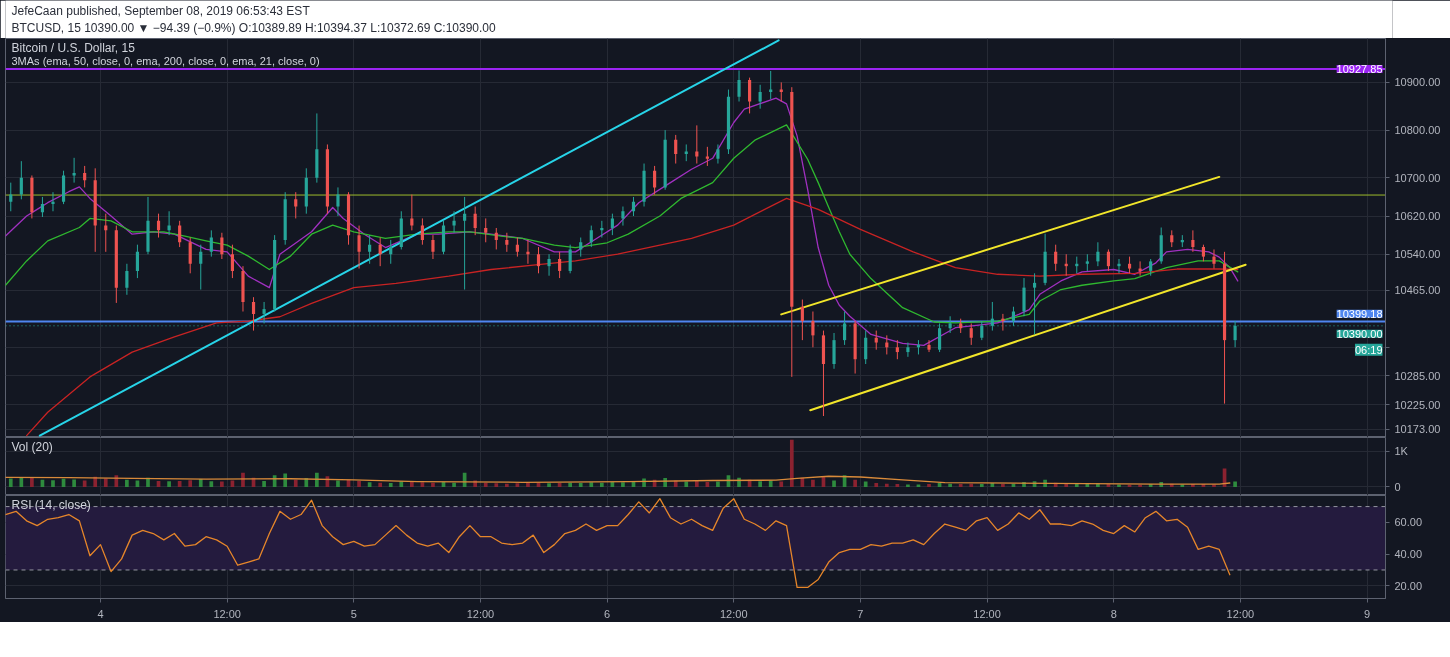 The image size is (1450, 657). What do you see at coordinates (1408, 522) in the screenshot?
I see `y-tick-label: 60.00` at bounding box center [1408, 522].